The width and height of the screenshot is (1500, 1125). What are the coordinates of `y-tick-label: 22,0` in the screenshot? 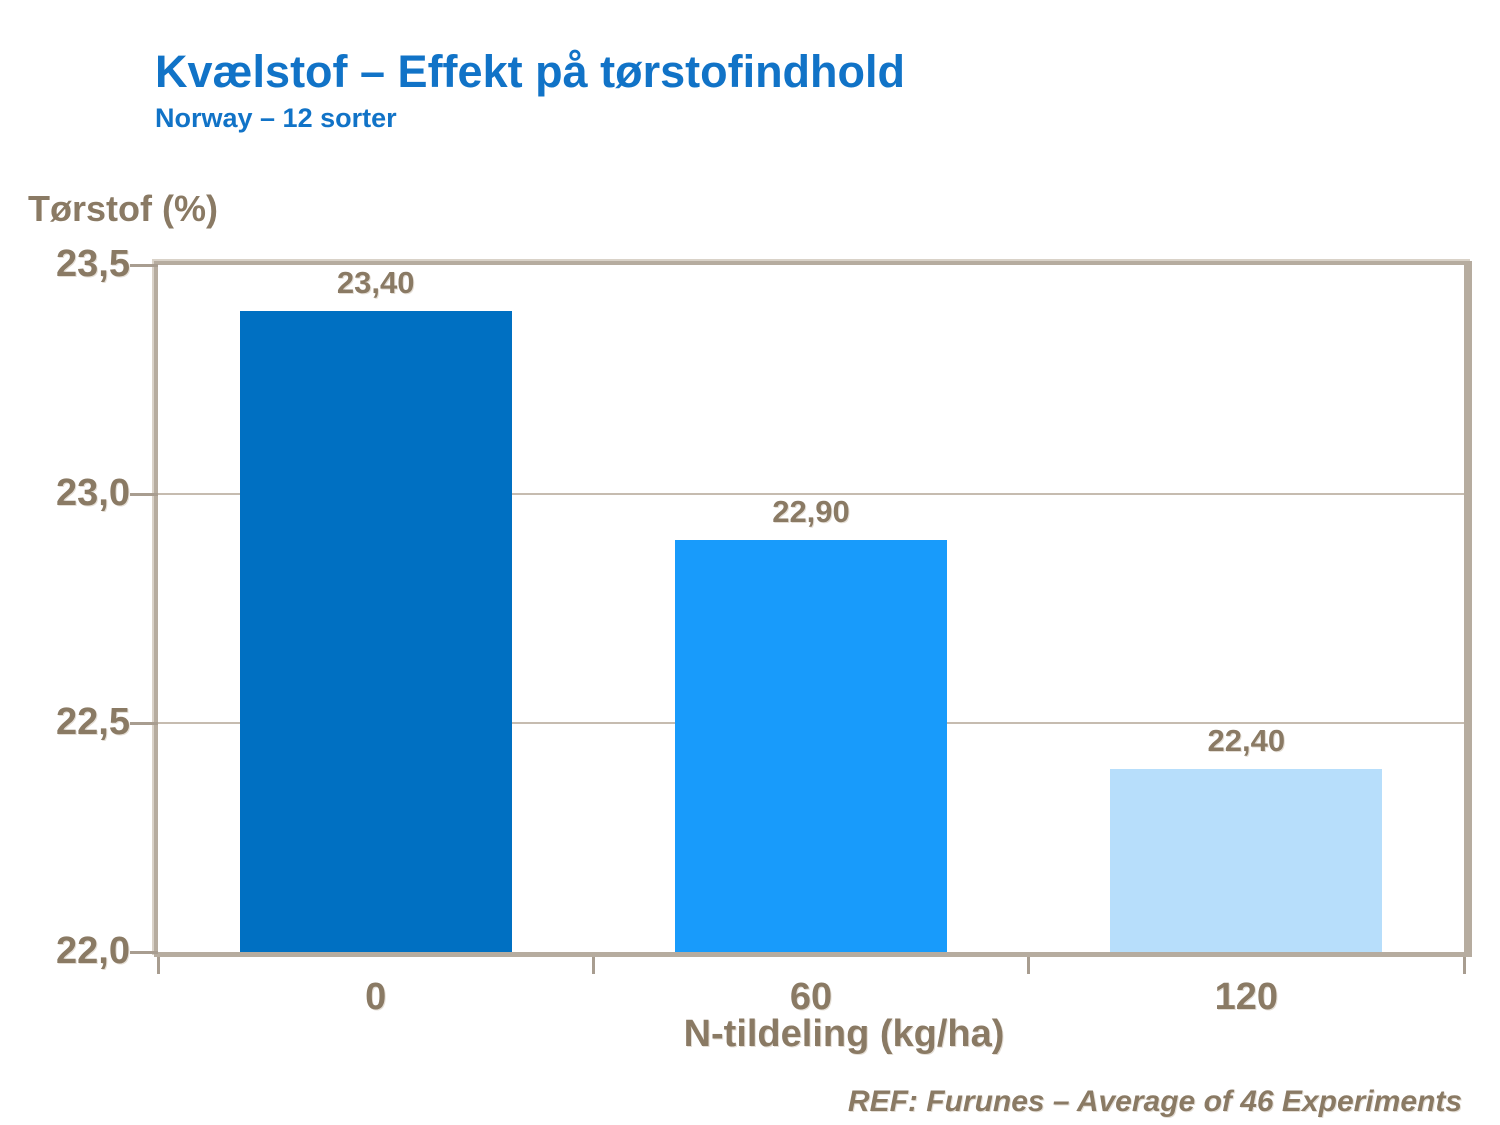 It's located at (93, 951).